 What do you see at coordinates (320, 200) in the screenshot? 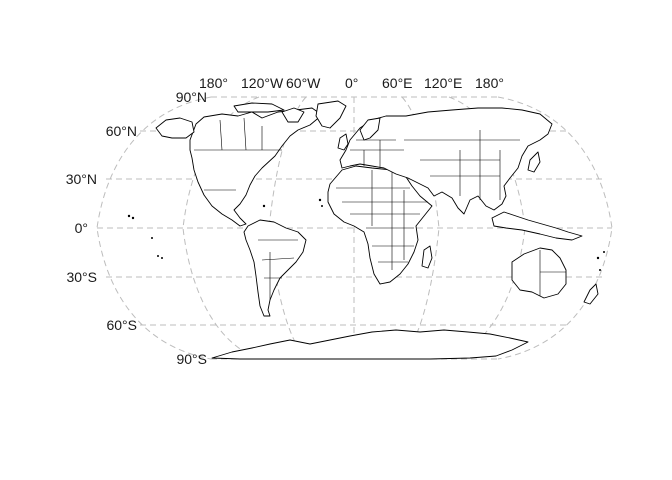
I see `island-atlantic` at bounding box center [320, 200].